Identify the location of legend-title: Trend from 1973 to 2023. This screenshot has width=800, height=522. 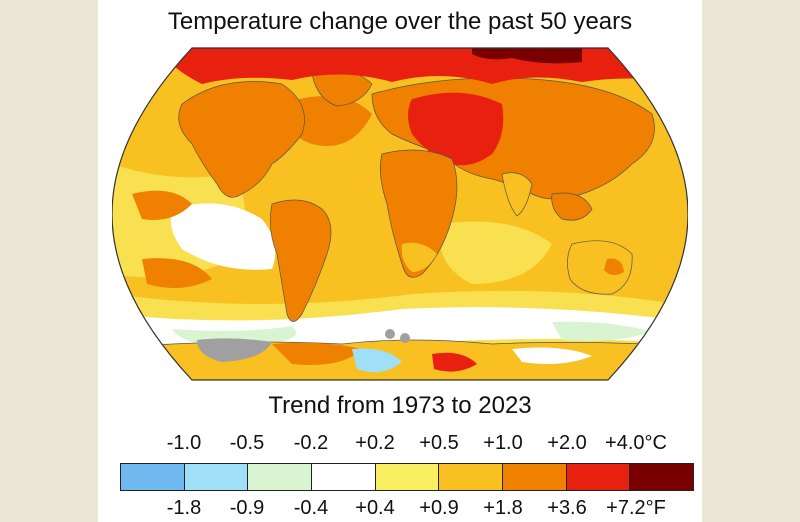
(400, 405).